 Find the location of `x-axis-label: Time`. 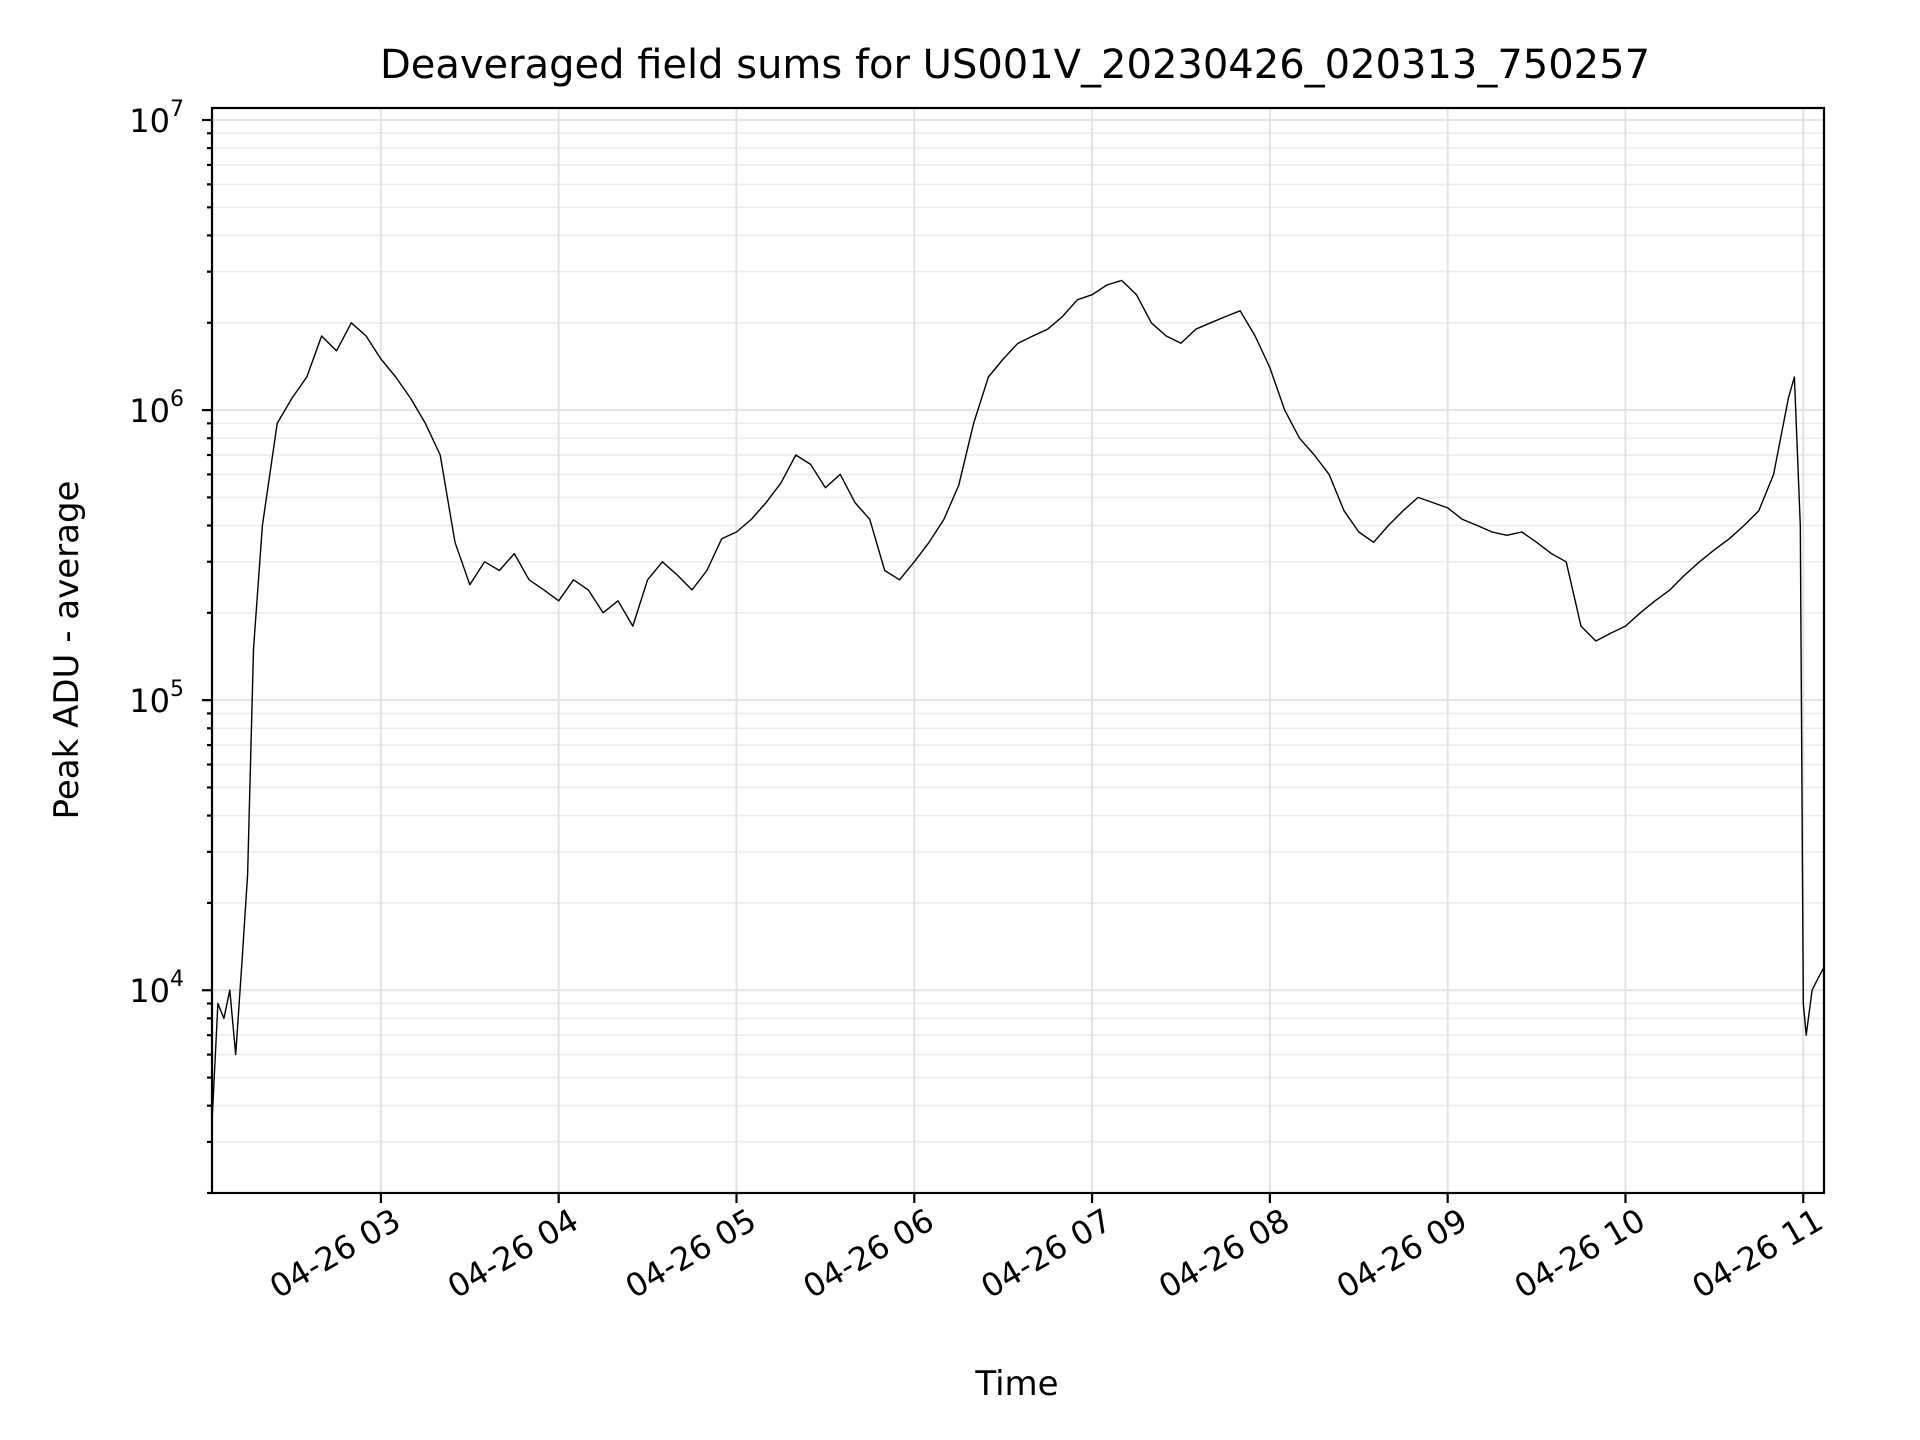

x-axis-label: Time is located at coordinates (1016, 1384).